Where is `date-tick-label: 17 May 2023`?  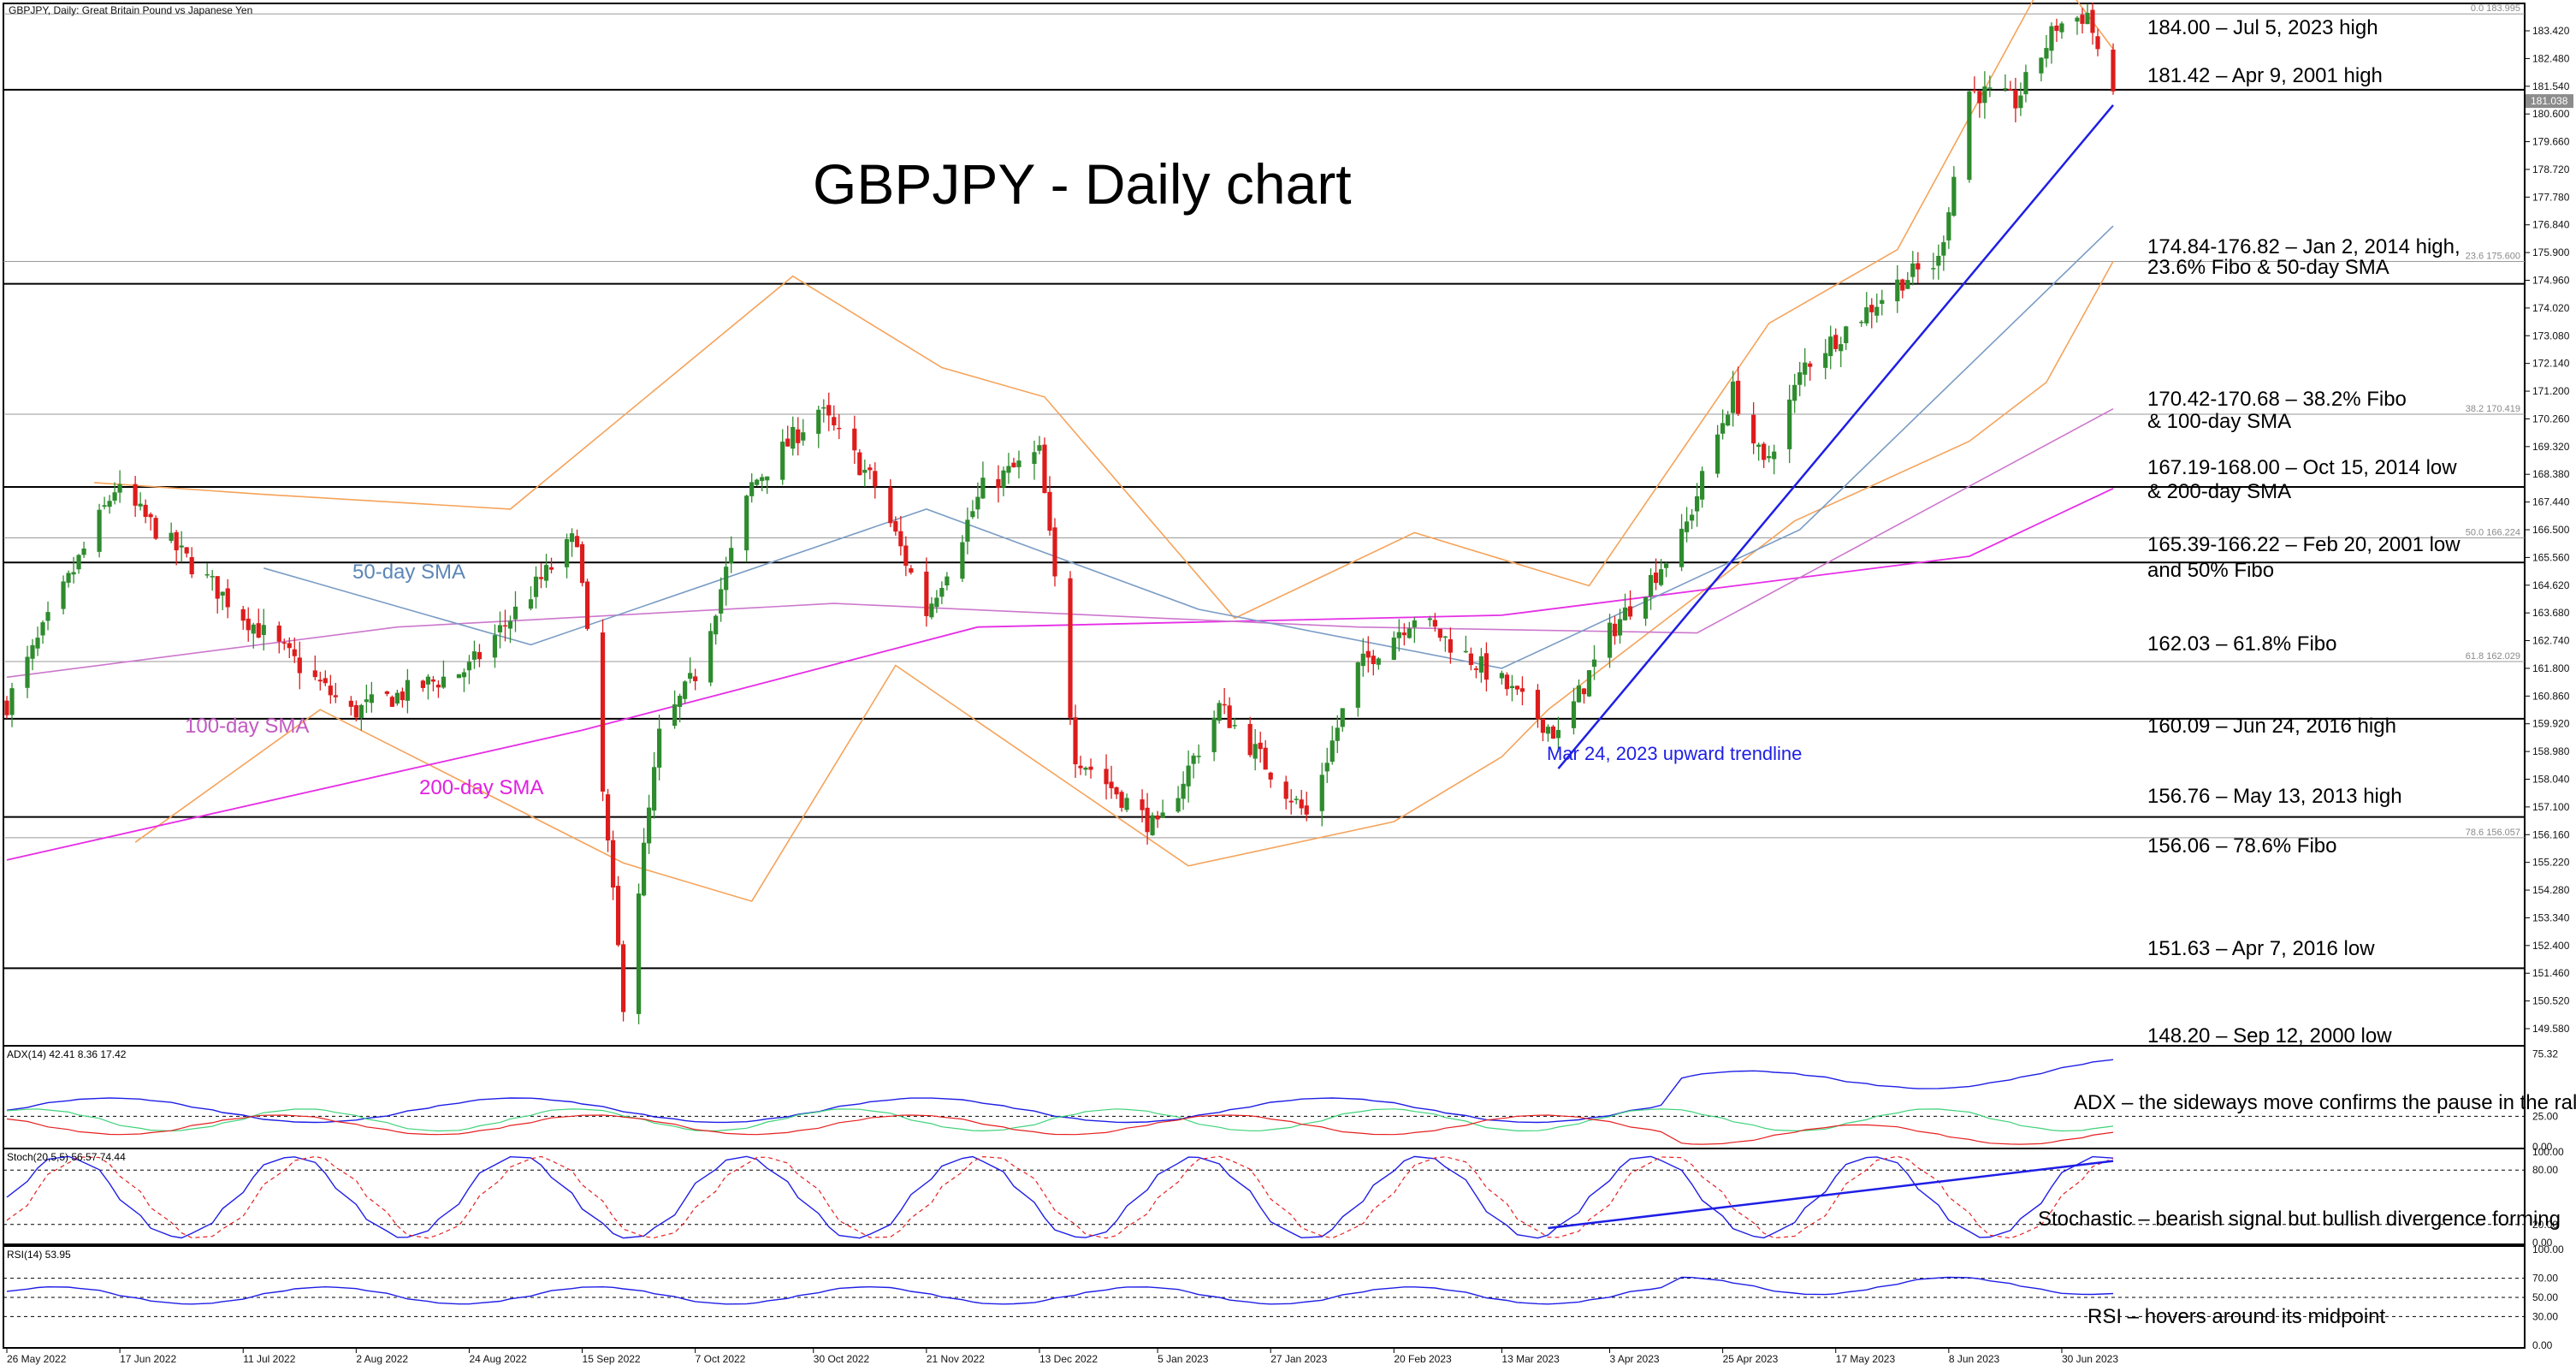
date-tick-label: 17 May 2023 is located at coordinates (1866, 1359).